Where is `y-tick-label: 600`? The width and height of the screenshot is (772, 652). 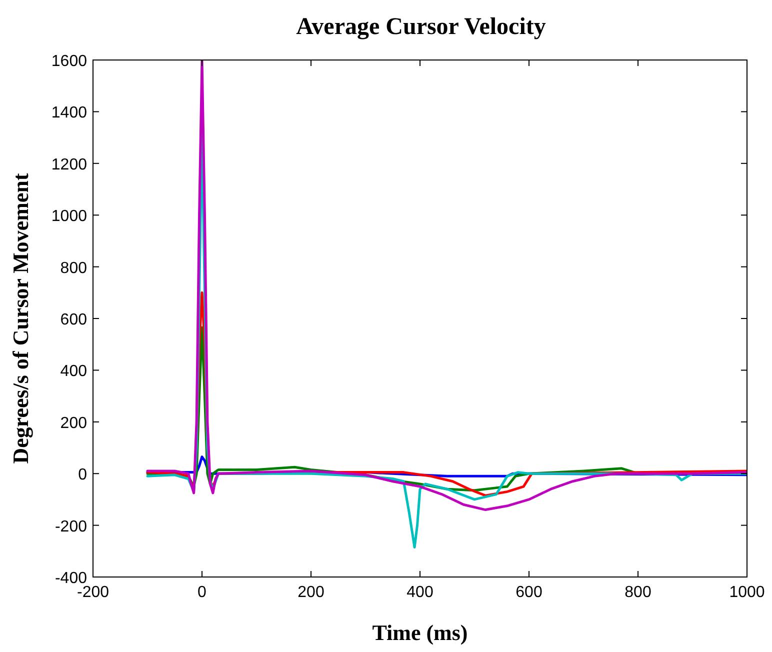
y-tick-label: 600 is located at coordinates (74, 320).